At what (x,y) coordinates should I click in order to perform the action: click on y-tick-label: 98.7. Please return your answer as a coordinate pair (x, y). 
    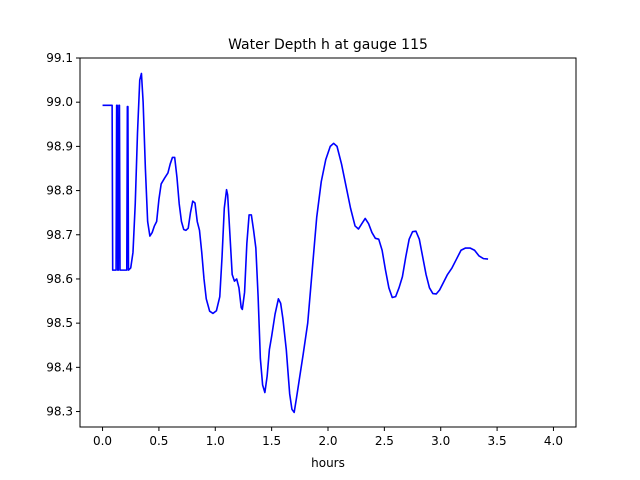
    Looking at the image, I should click on (59, 235).